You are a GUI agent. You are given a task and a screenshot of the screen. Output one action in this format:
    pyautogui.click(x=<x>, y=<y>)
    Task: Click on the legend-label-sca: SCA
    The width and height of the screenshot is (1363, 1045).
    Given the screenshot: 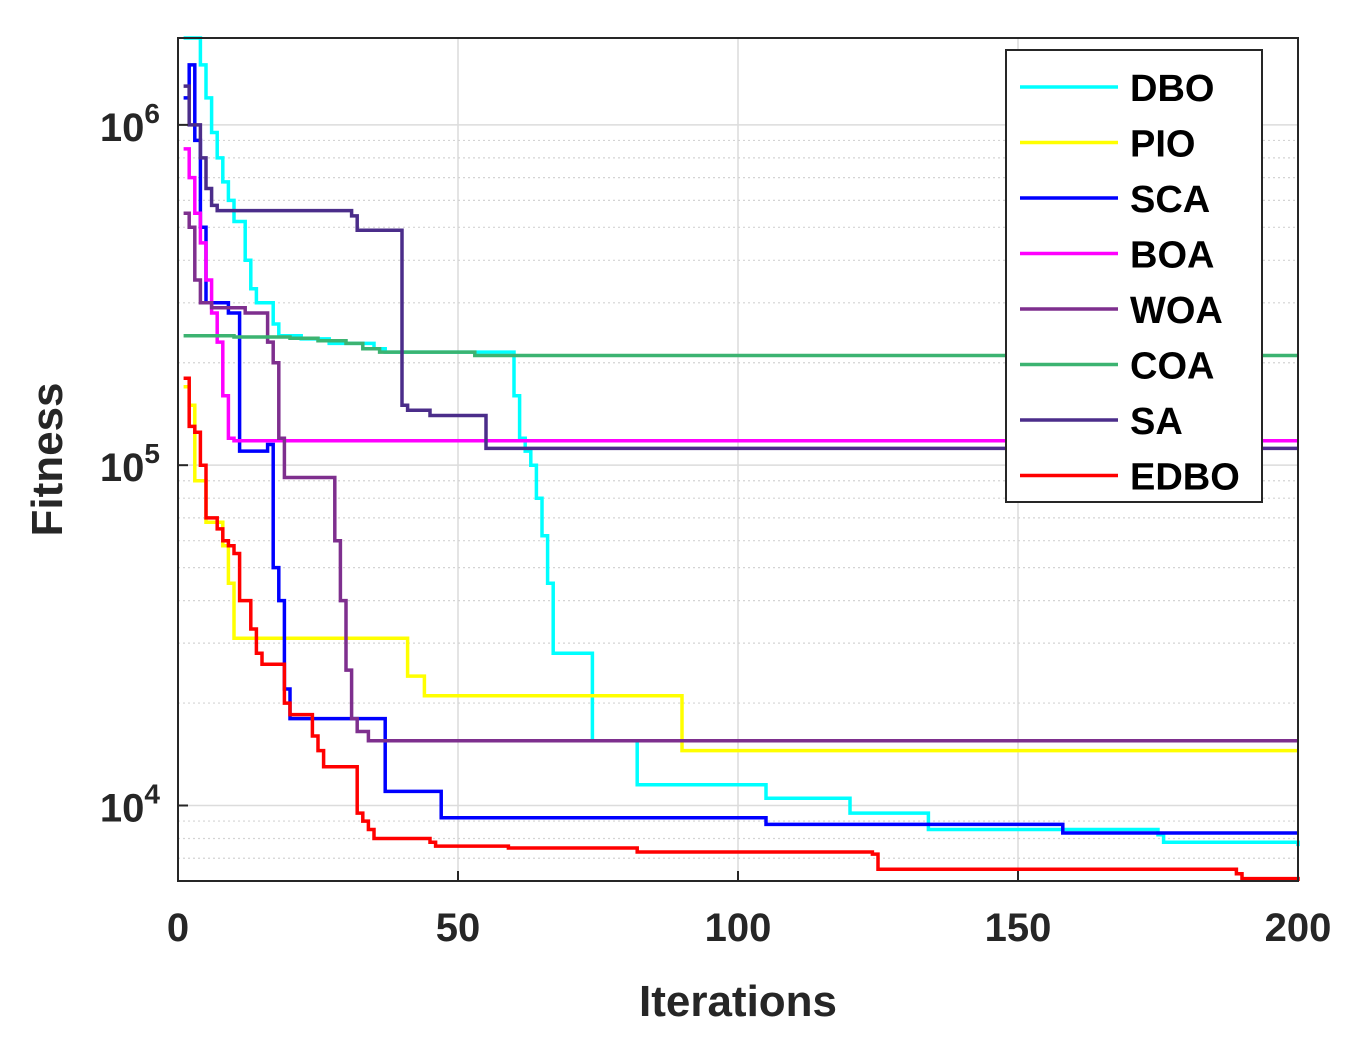 What is the action you would take?
    pyautogui.click(x=1170, y=200)
    